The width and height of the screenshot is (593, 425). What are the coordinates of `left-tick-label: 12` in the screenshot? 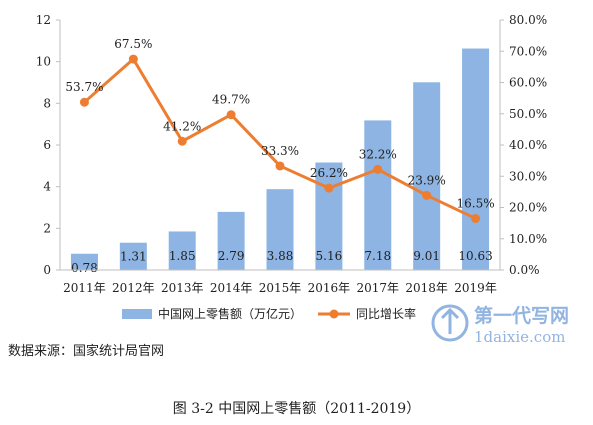 It's located at (43, 20).